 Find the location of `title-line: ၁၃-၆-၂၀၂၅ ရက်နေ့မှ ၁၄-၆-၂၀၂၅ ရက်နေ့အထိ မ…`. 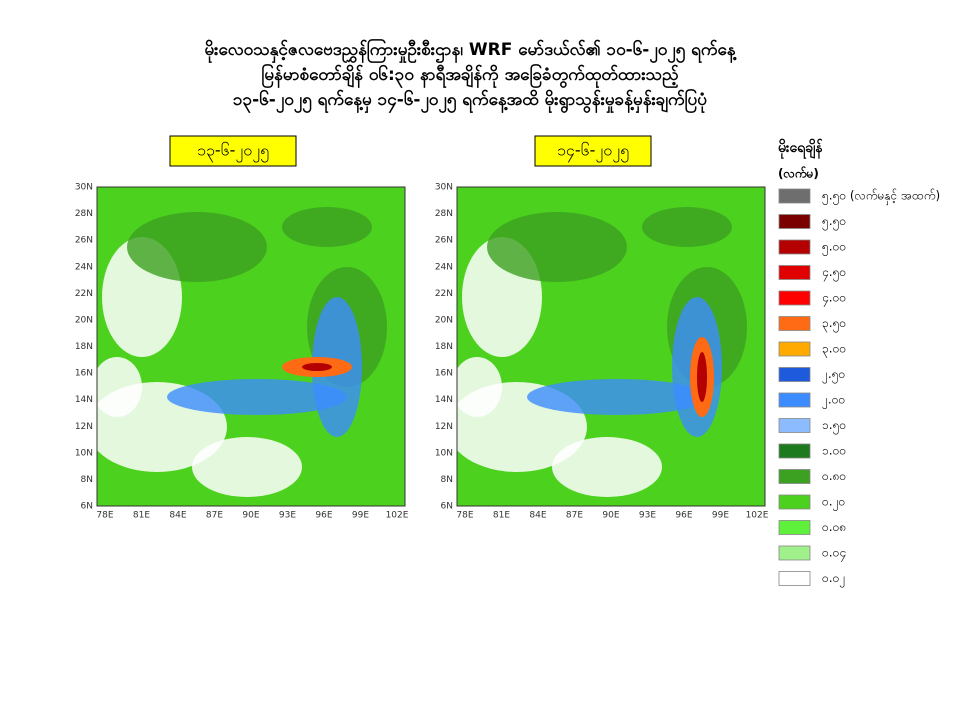

title-line: ၁၃-၆-၂၀၂၅ ရက်နေ့မှ ၁၄-၆-၂၀၂၅ ရက်နေ့အထိ မ… is located at coordinates (470, 100).